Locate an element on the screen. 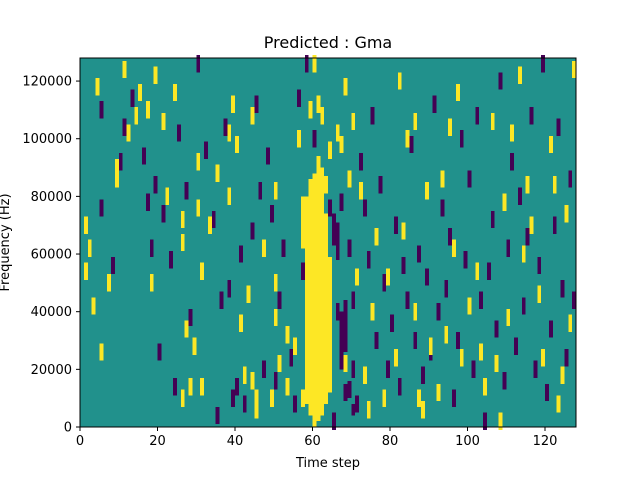  x-tick-label: 40 is located at coordinates (235, 441).